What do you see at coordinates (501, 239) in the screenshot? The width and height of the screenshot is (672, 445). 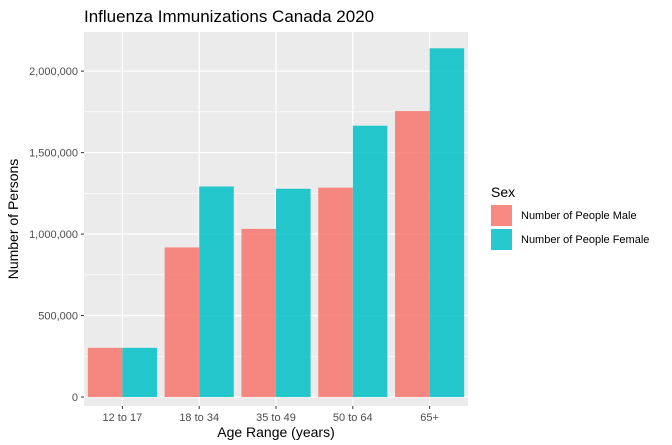 I see `legend-key-female` at bounding box center [501, 239].